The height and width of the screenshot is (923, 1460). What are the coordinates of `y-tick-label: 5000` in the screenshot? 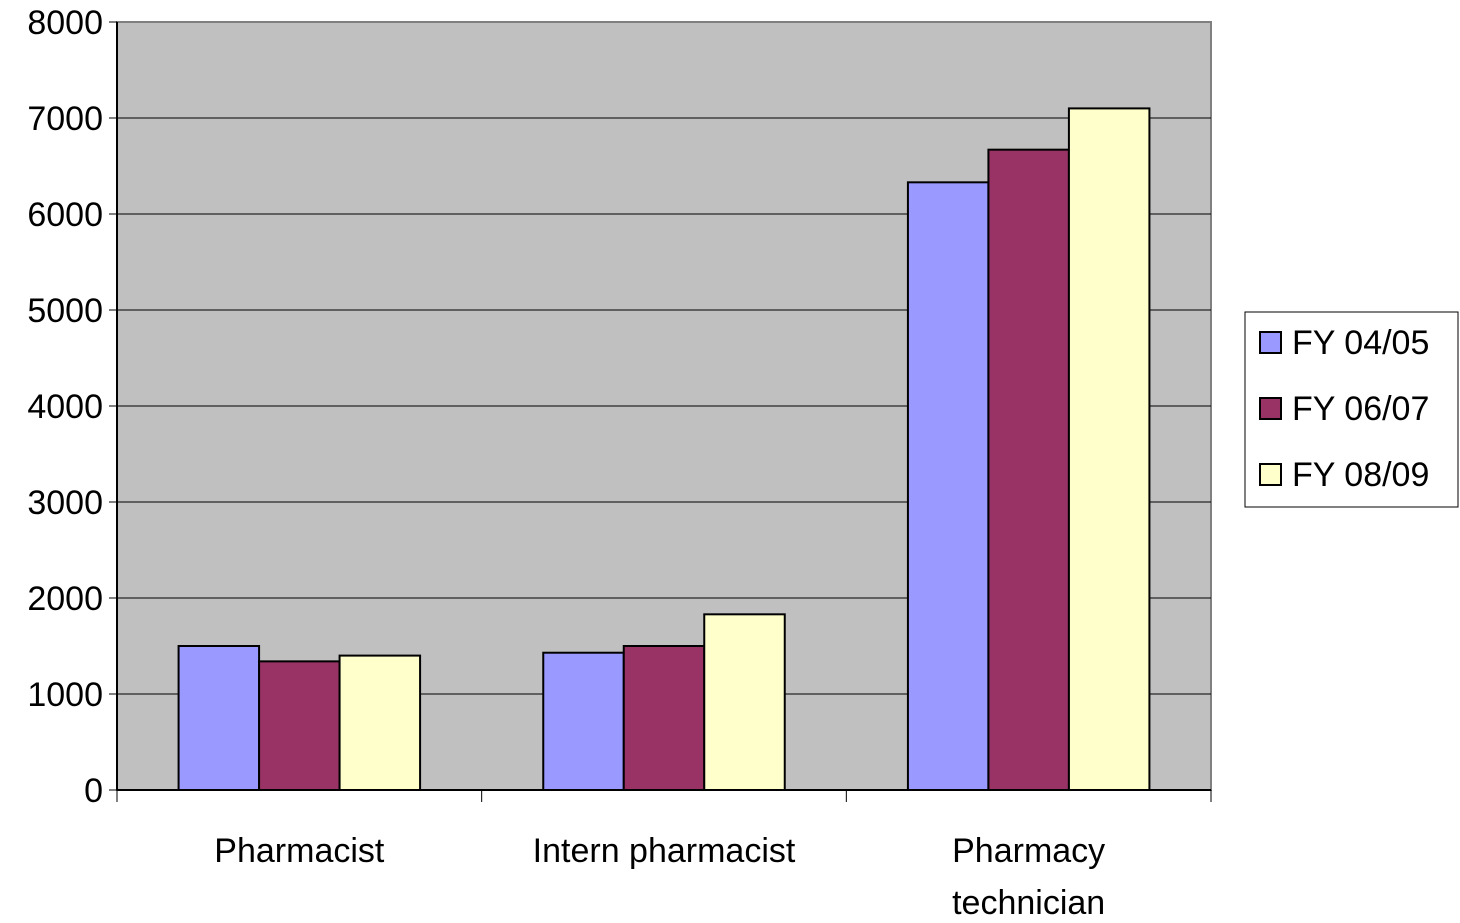 It's located at (65, 311).